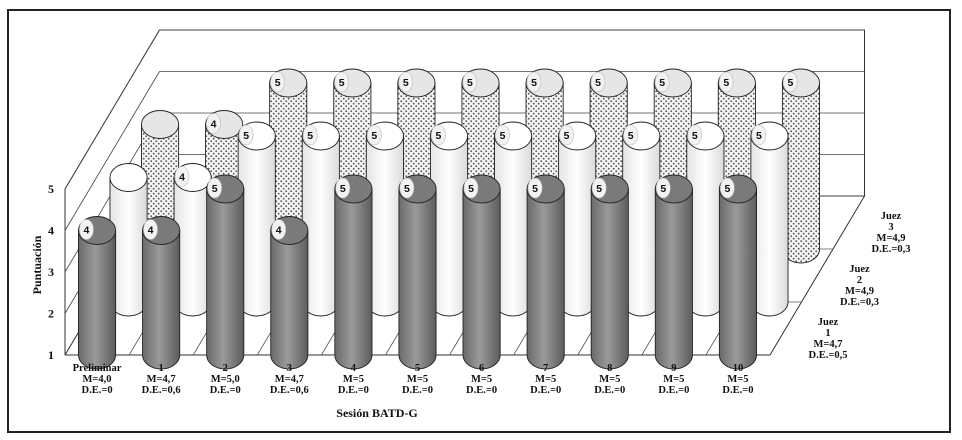 Image resolution: width=962 pixels, height=440 pixels. I want to click on y-axis-title: Puntuación, so click(37, 264).